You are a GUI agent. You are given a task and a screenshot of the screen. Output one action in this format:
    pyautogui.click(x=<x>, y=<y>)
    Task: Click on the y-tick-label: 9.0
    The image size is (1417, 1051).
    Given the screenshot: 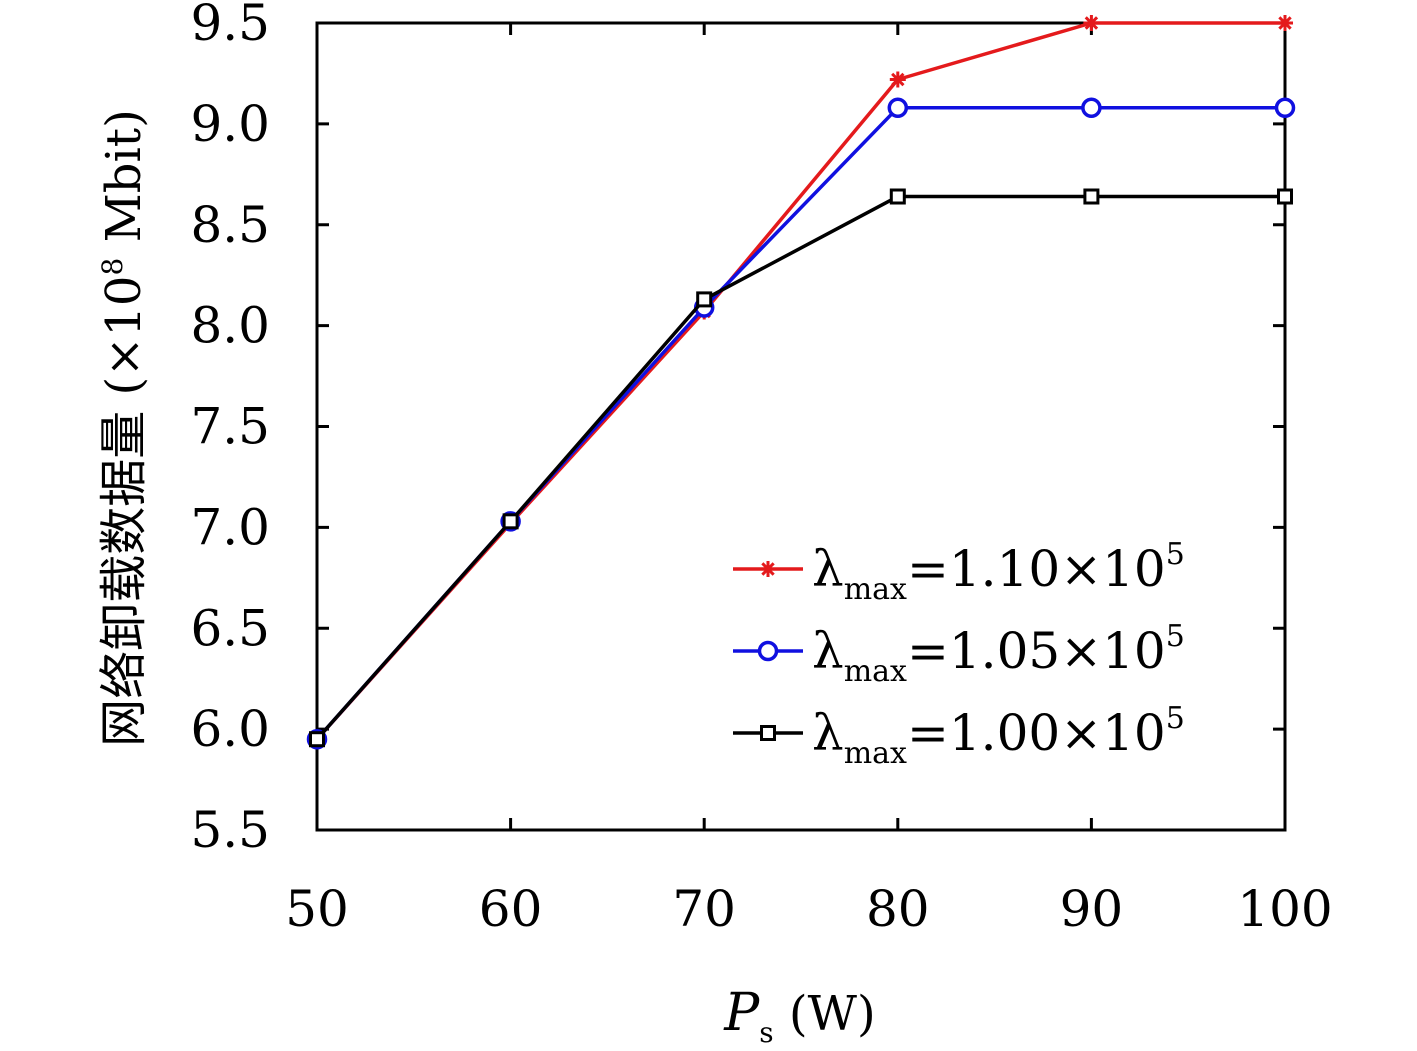 What is the action you would take?
    pyautogui.click(x=230, y=124)
    